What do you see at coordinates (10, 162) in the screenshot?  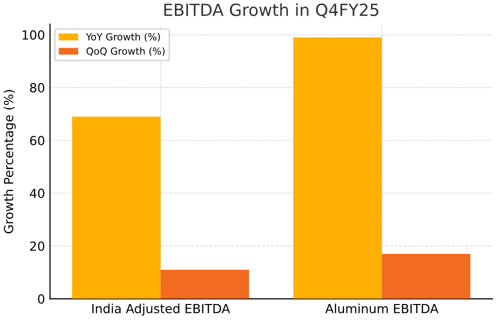 I see `y-axis-title: Growth Percentage (%)` at bounding box center [10, 162].